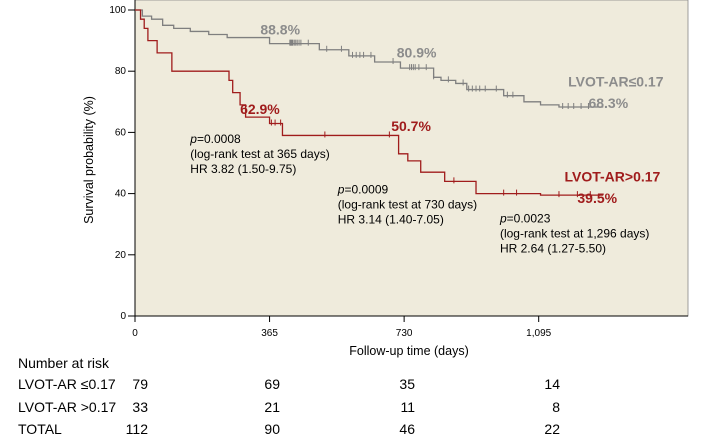 The width and height of the screenshot is (703, 438). I want to click on risk-row-label-1: LVOT-AR ≤0.17, so click(67, 384).